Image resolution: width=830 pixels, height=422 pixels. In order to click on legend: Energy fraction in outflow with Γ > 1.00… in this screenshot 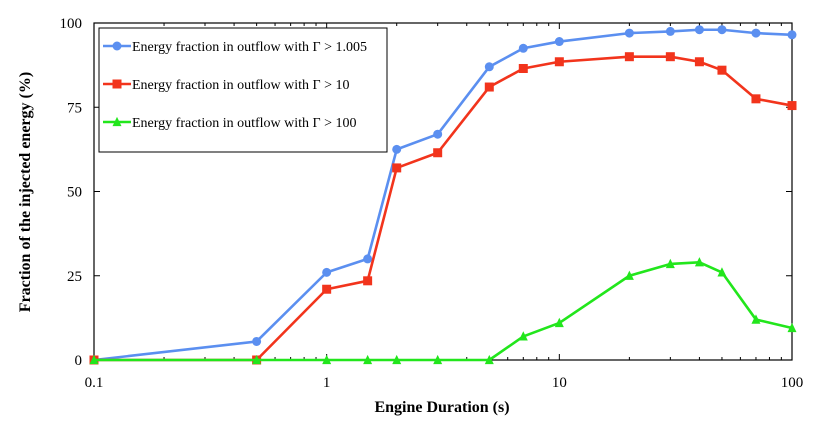, I will do `click(243, 90)`.